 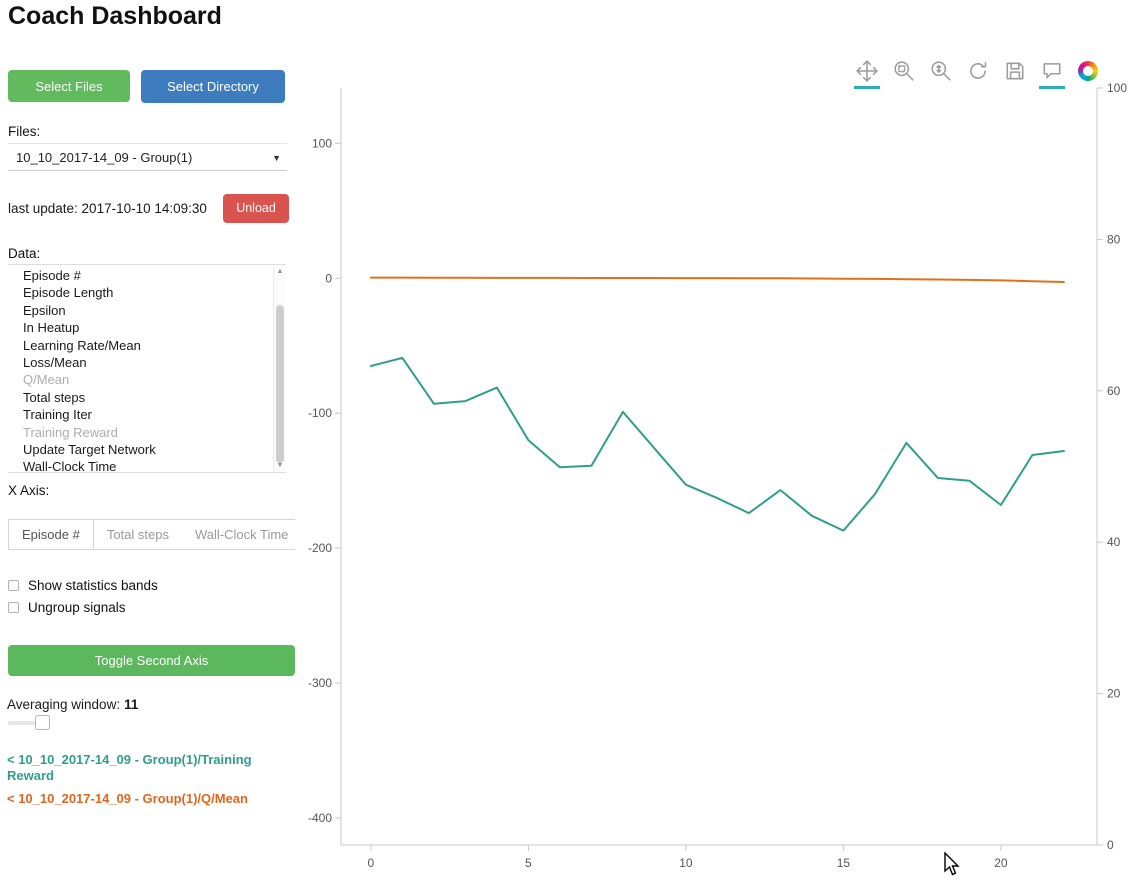 I want to click on reset-tool-icon, so click(x=978, y=71).